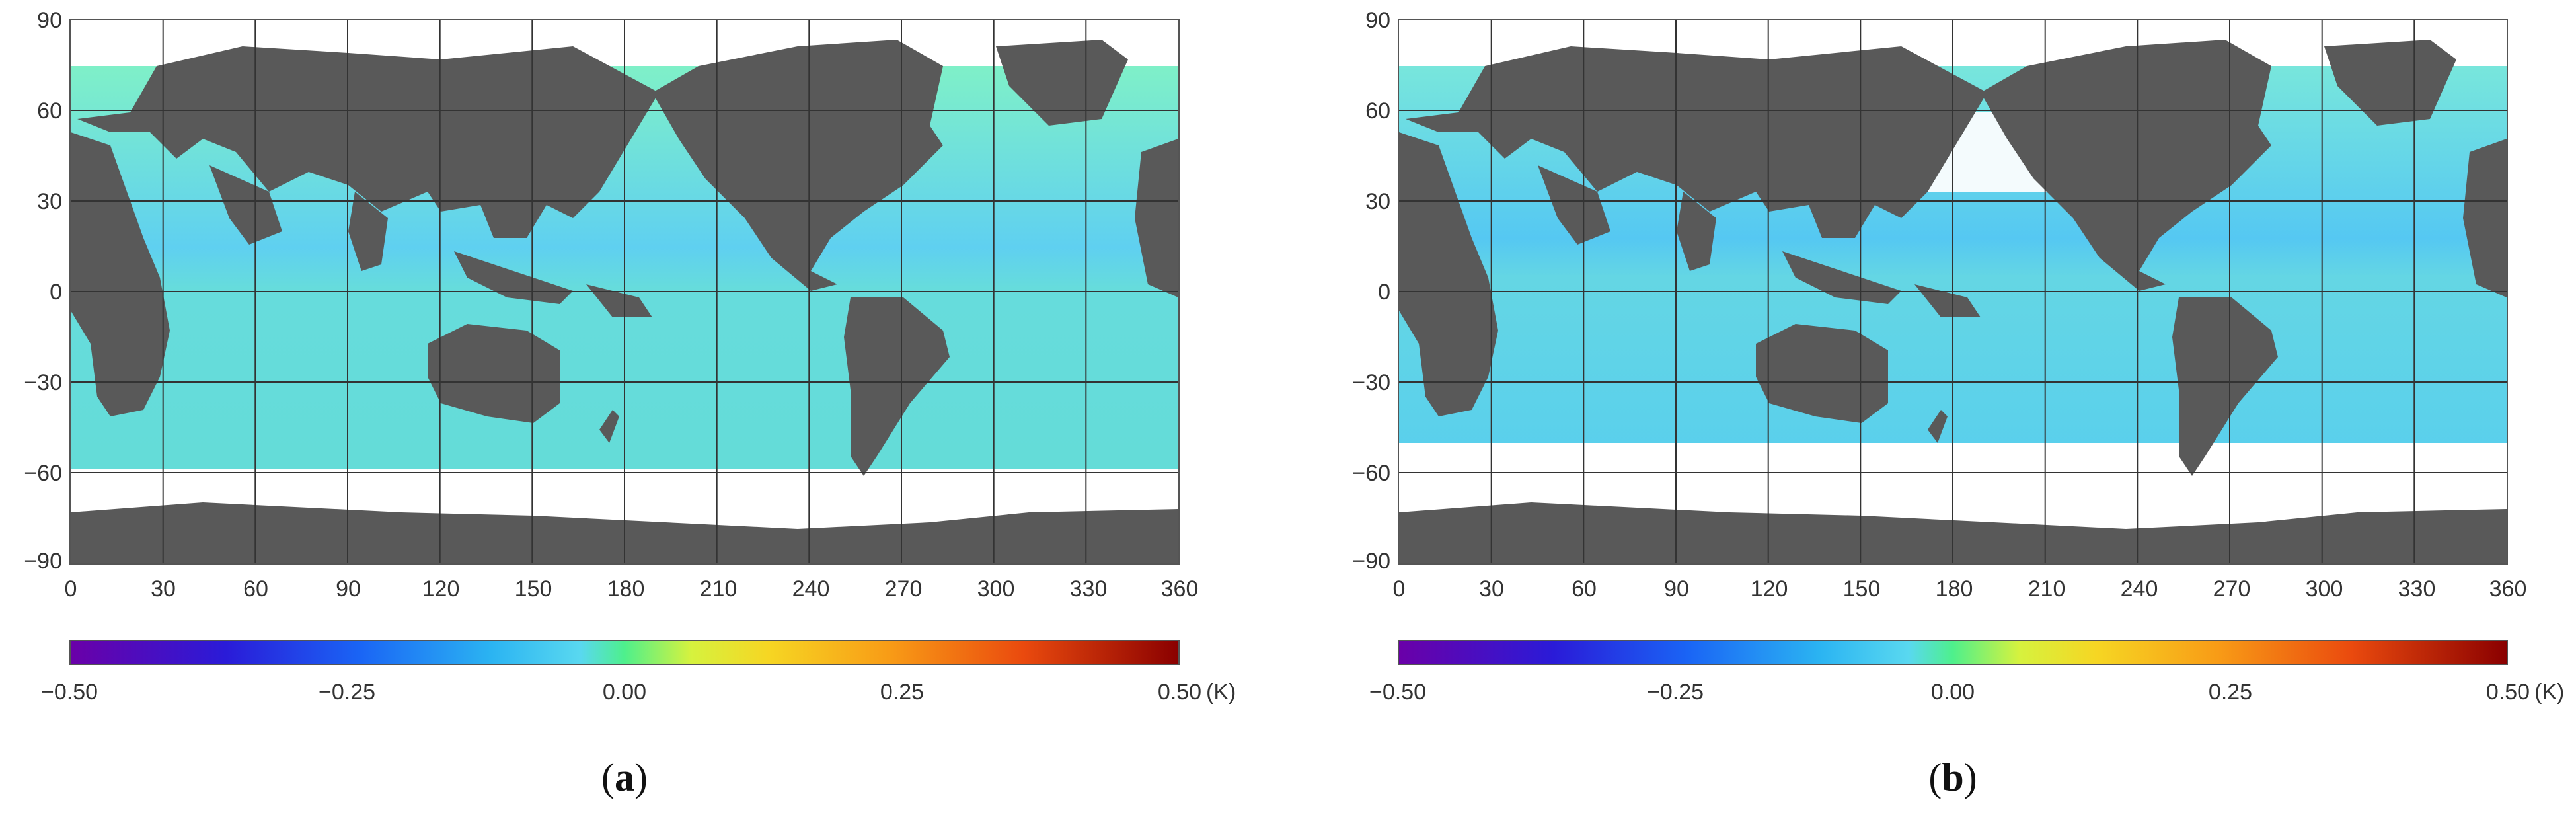 This screenshot has height=823, width=2576. I want to click on panel-label-letter: a, so click(625, 778).